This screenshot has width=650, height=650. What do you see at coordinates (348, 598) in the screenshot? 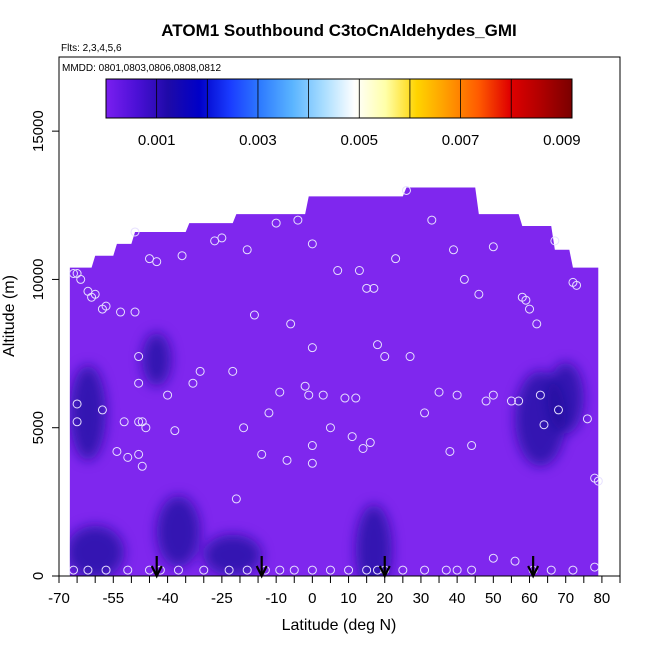
I see `x-tick-label: 10` at bounding box center [348, 598].